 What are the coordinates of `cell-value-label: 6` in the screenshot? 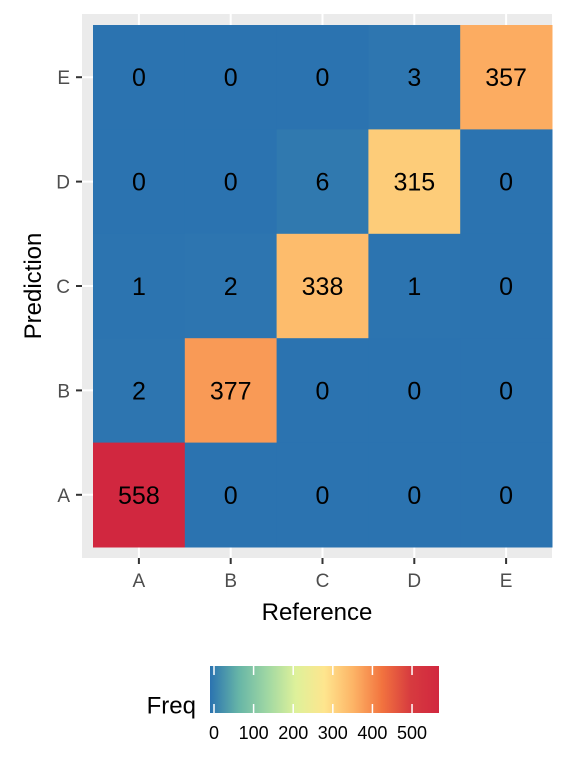 It's located at (323, 183).